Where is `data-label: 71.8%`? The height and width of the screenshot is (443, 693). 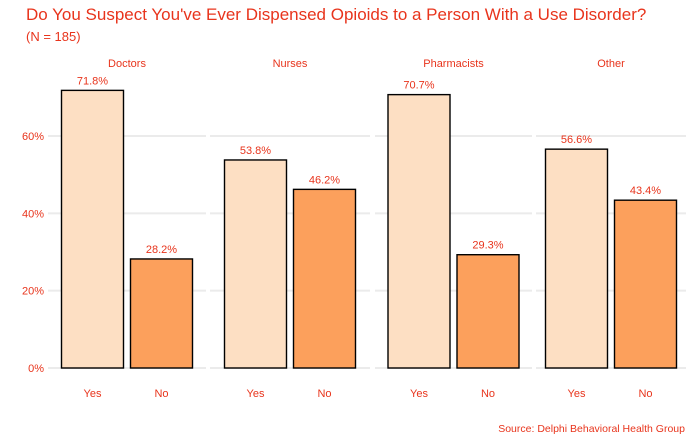
data-label: 71.8% is located at coordinates (92, 81).